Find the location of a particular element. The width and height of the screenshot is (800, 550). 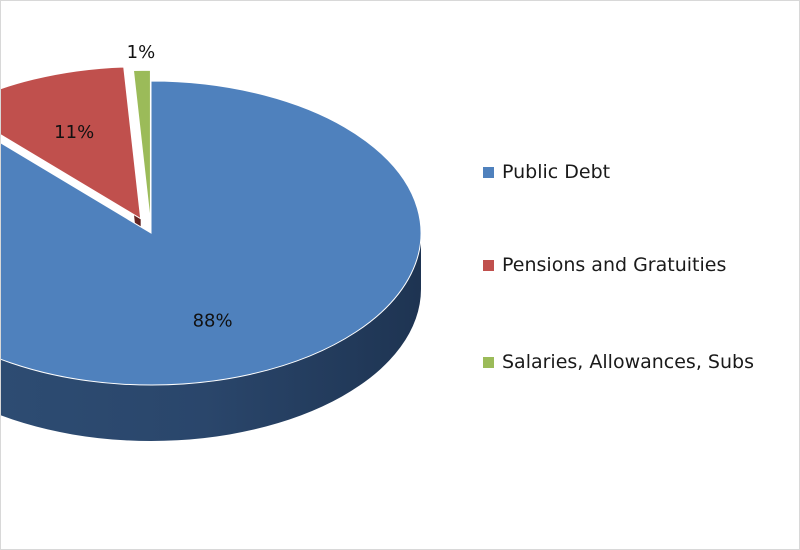

legend-label-public-debt: Public Debt is located at coordinates (556, 172).